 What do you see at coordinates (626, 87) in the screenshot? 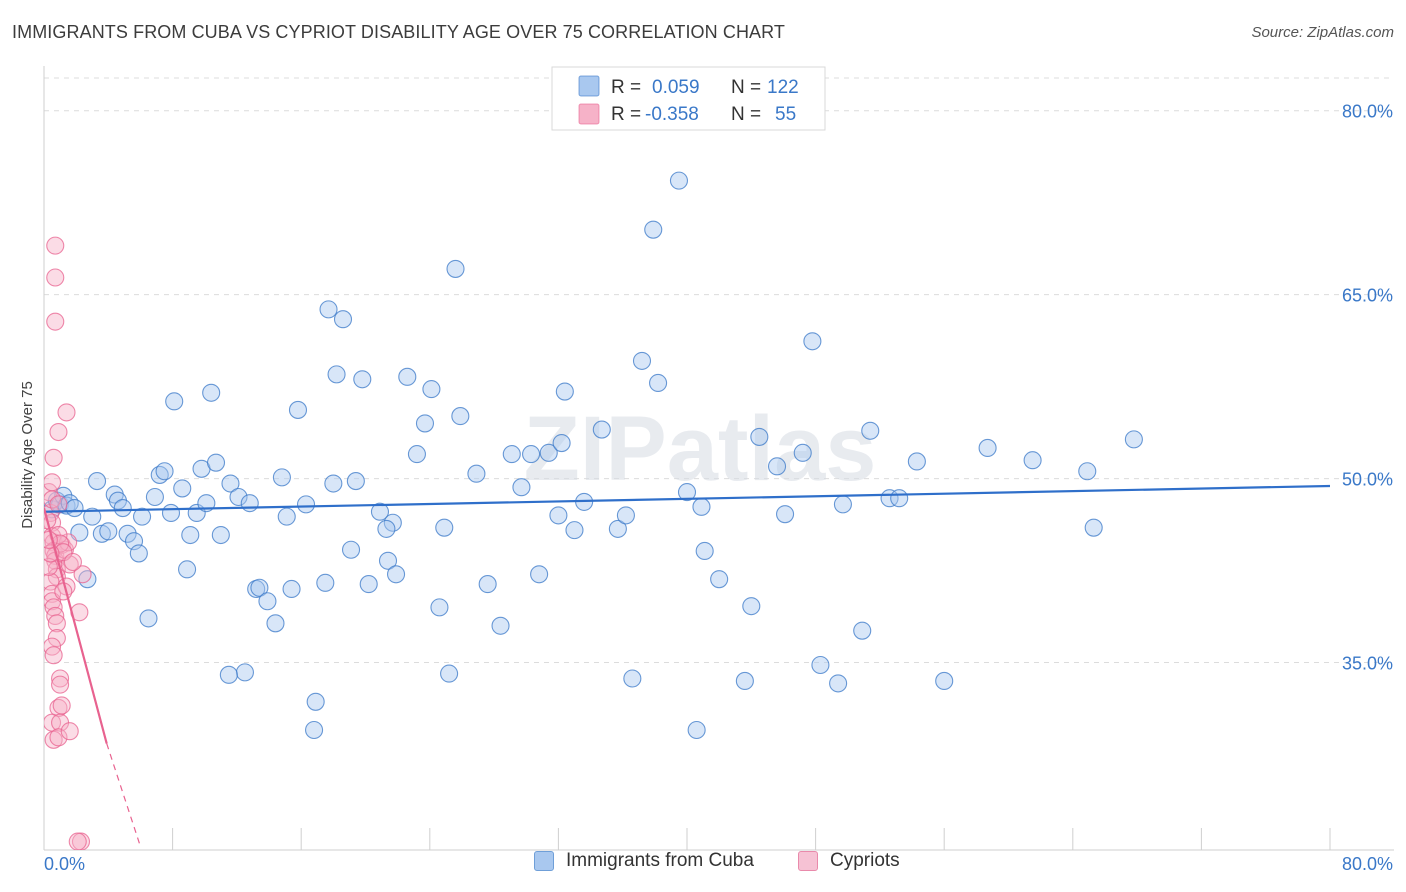
I see `legend-r-label-cuba: R =` at bounding box center [626, 87].